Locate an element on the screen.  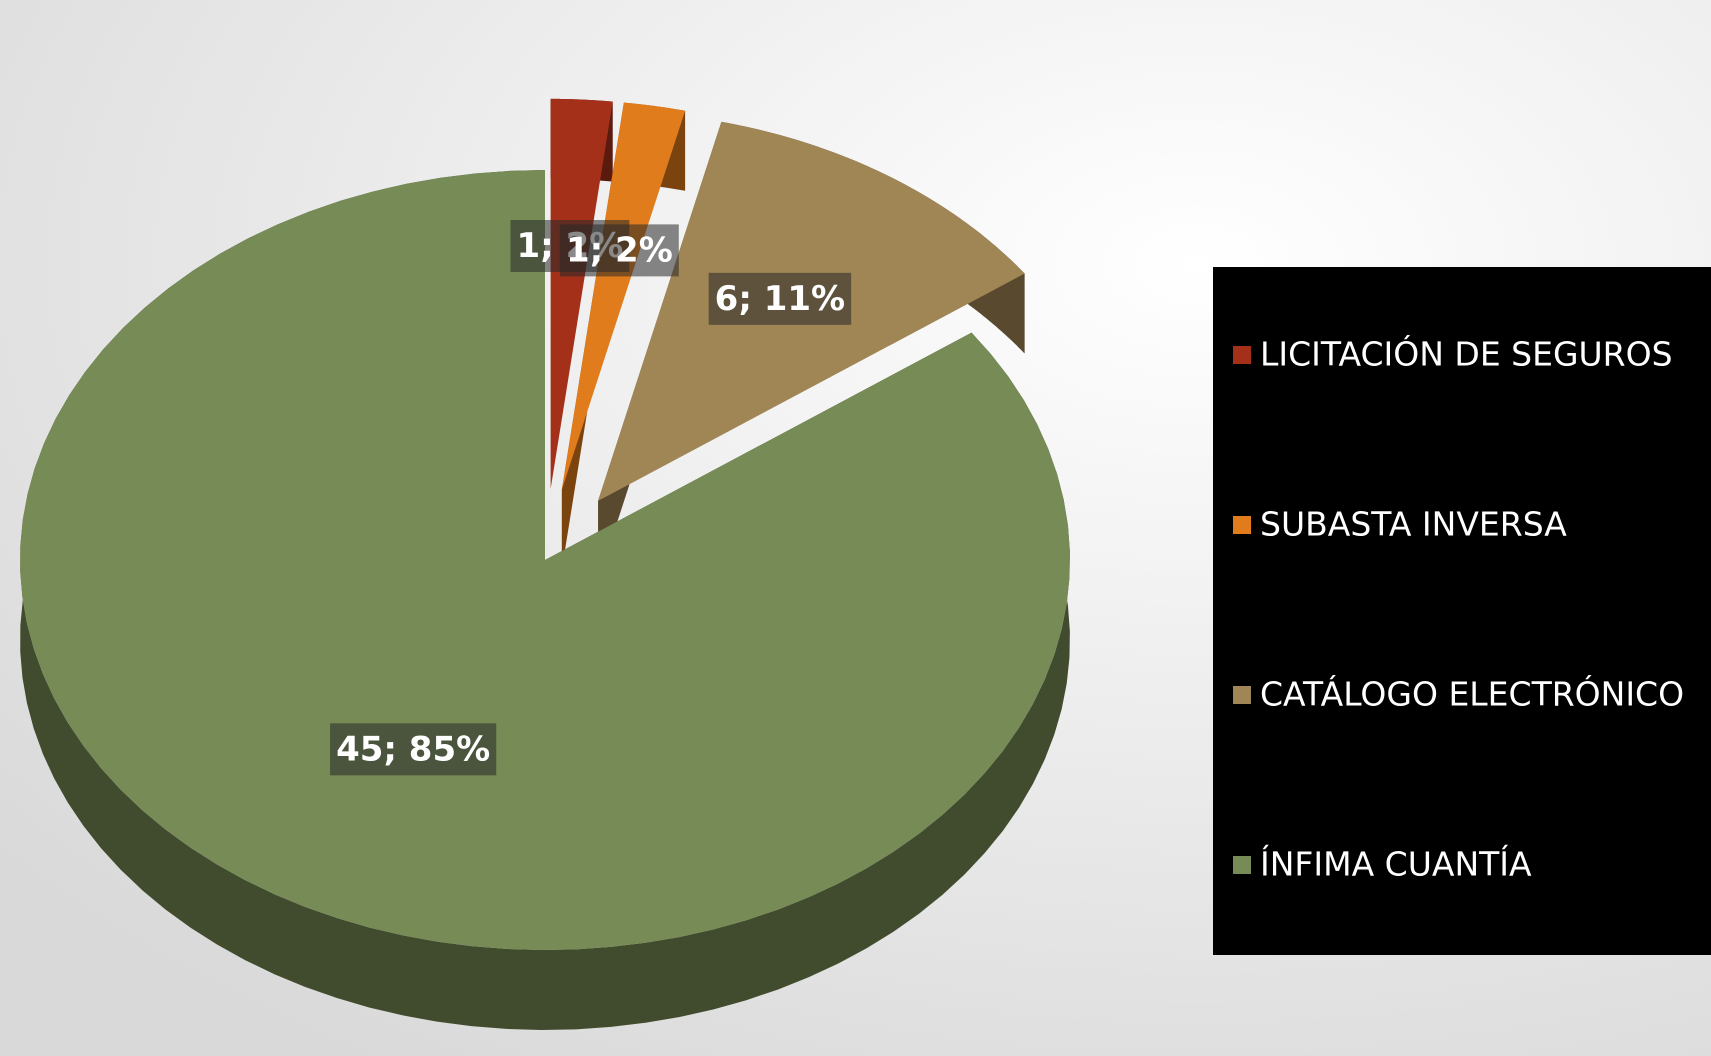
legend-label: LICITACIÓN DE SEGUROS is located at coordinates (1466, 354).